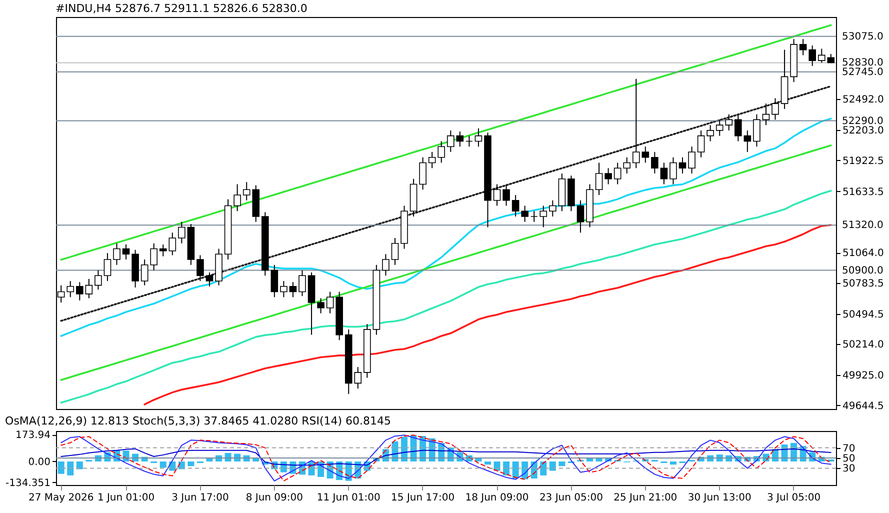 The image size is (889, 513). Describe the element at coordinates (61, 498) in the screenshot. I see `x-tick-label: 27 May 2026` at that location.